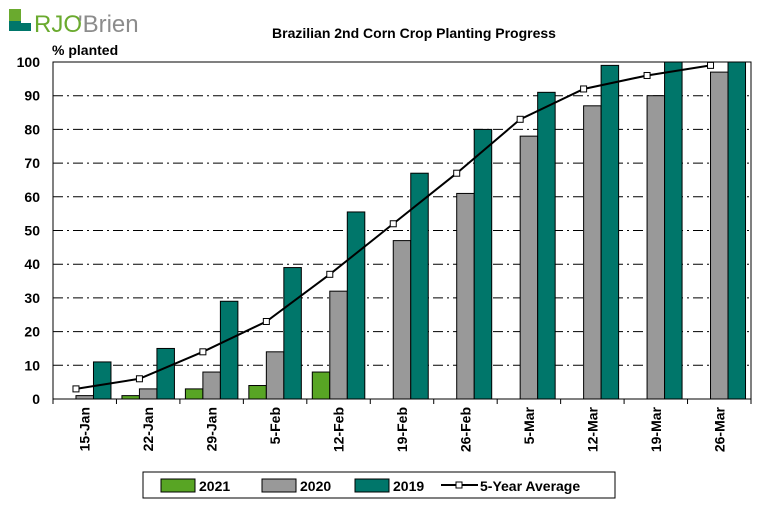  Describe the element at coordinates (372, 485) in the screenshot. I see `legend-swatch-2019` at that location.